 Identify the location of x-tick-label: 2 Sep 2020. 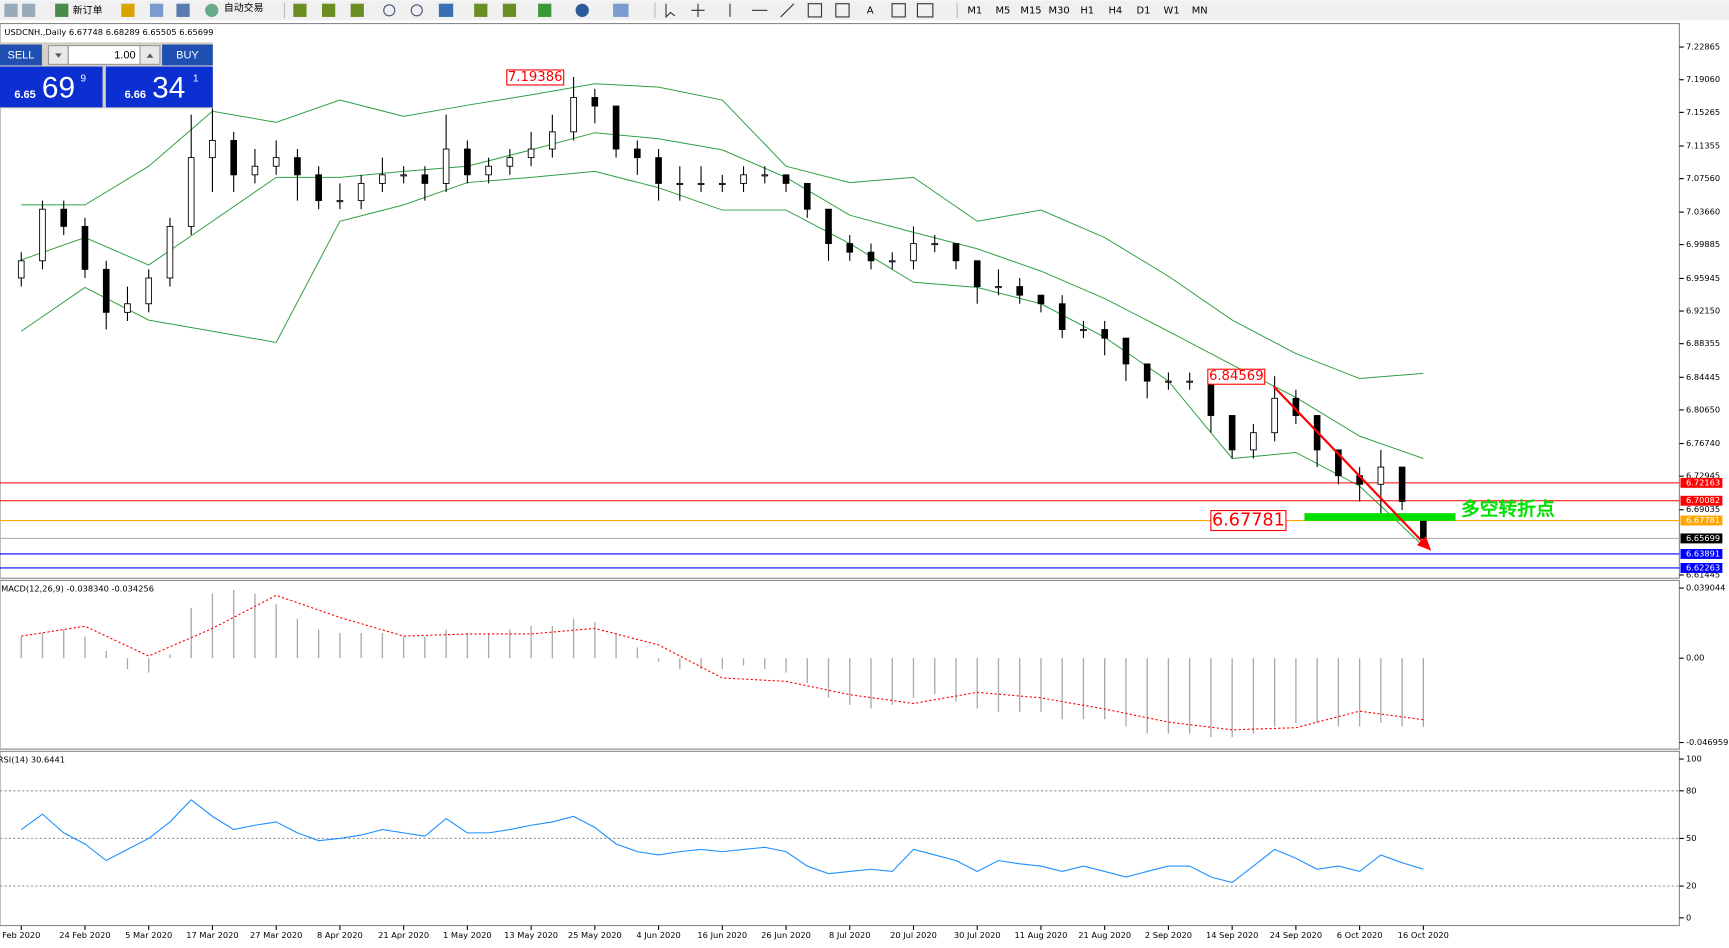
(1168, 935).